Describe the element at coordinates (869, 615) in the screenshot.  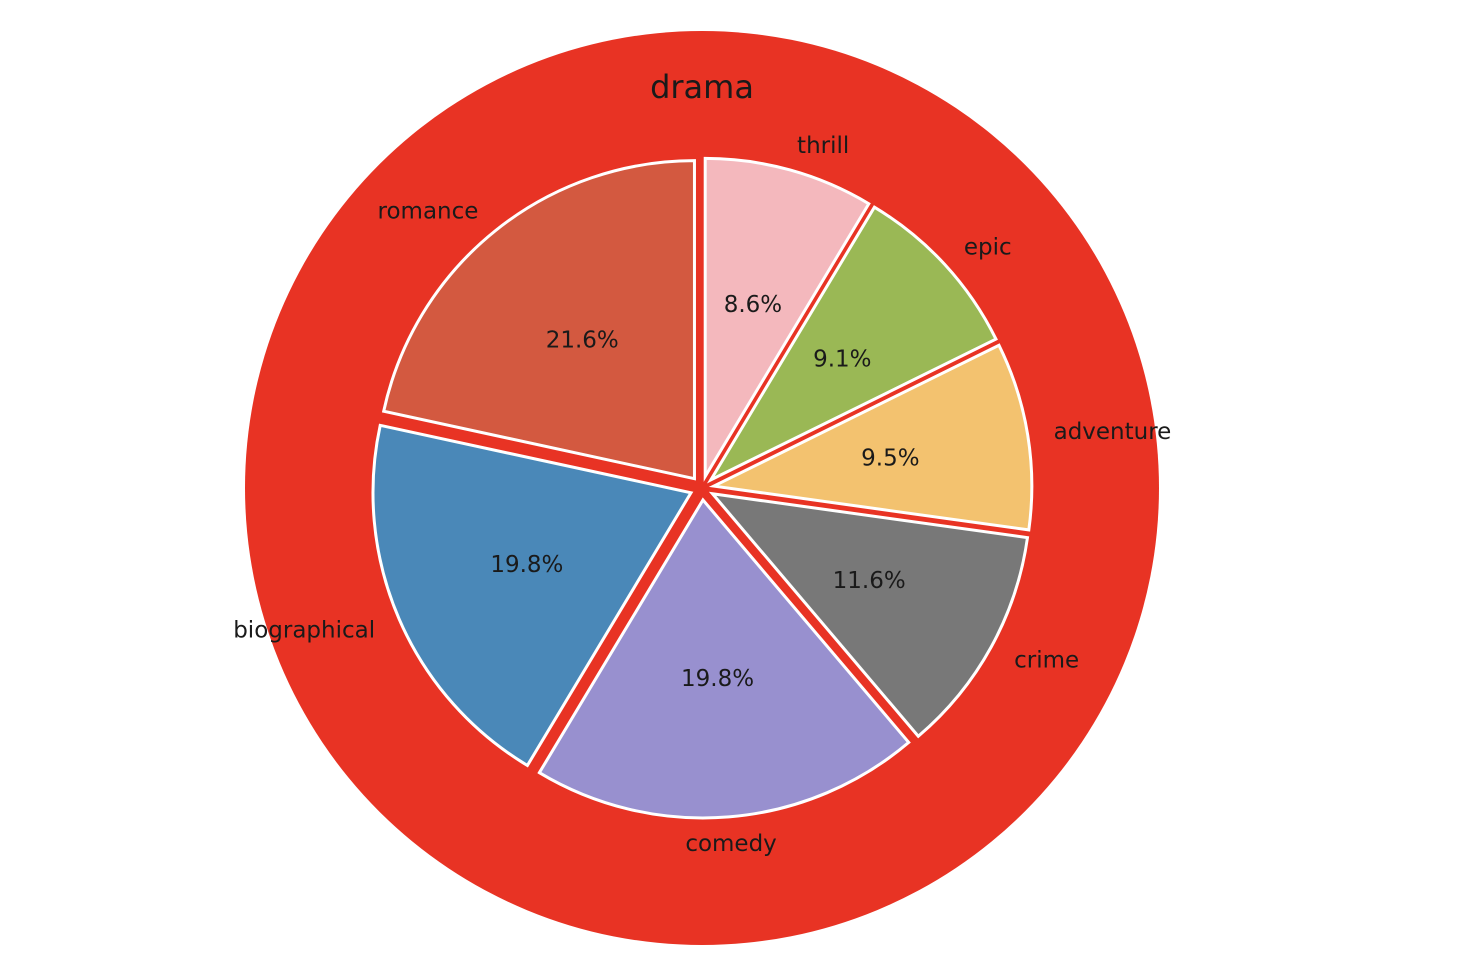
I see `slice-crime` at that location.